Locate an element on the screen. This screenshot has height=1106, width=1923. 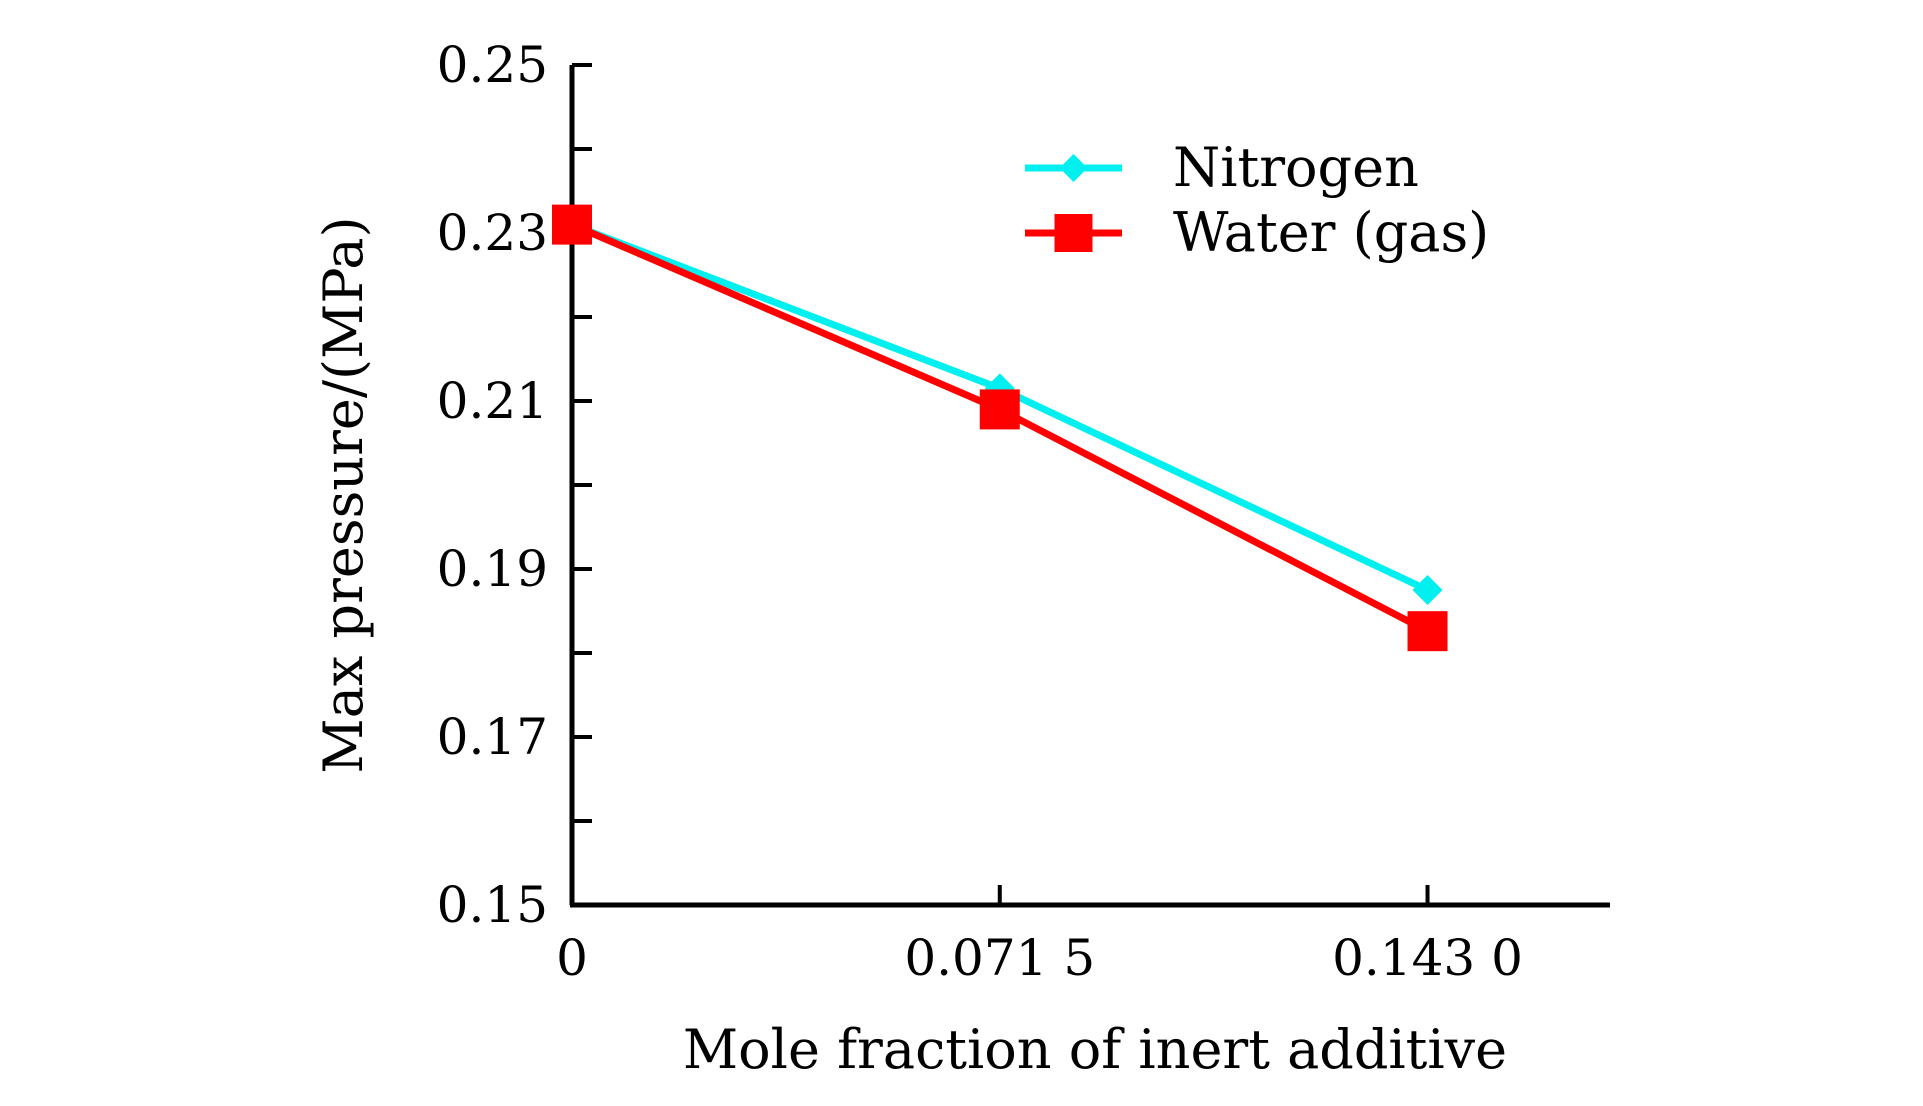
x-tick-label: 0 is located at coordinates (572, 958).